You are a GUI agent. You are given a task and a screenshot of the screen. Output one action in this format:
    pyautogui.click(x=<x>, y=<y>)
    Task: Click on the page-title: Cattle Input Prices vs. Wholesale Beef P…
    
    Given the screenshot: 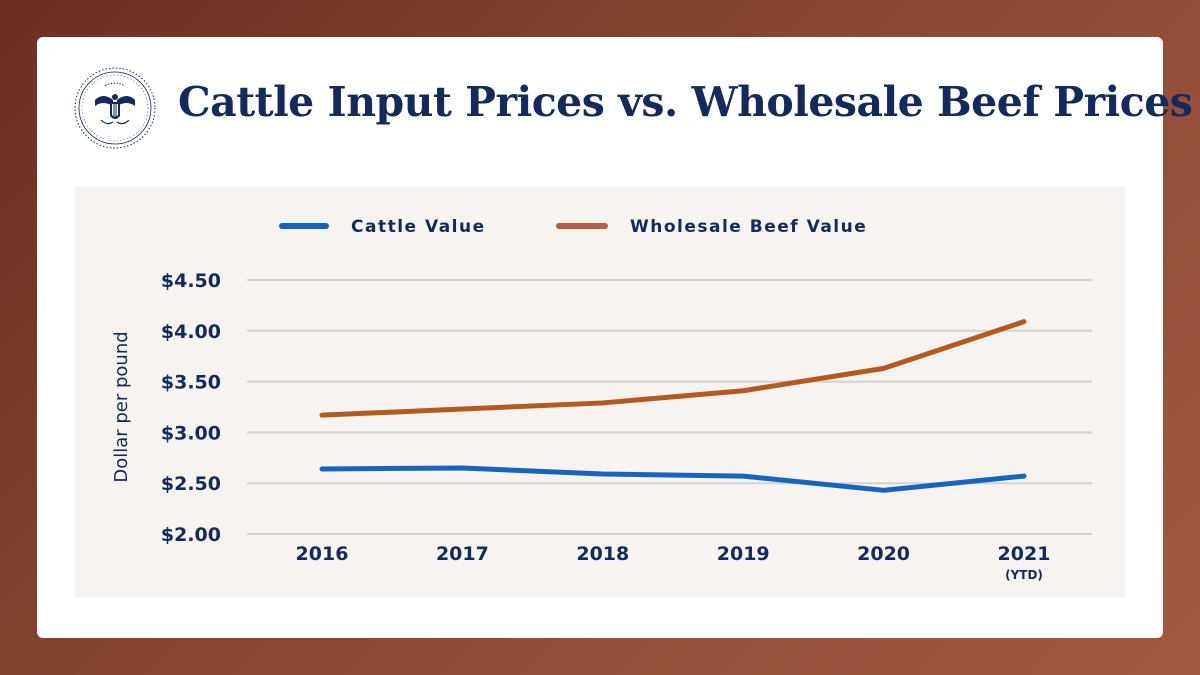 What is the action you would take?
    pyautogui.click(x=685, y=102)
    